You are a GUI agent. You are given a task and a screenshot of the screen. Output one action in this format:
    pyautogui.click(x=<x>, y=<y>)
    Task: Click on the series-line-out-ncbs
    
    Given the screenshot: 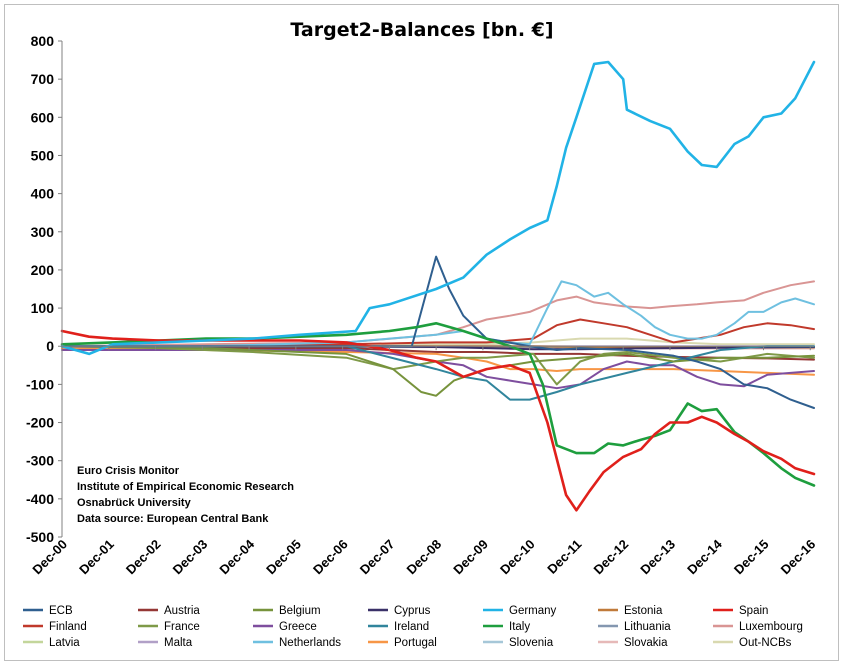 What is the action you would take?
    pyautogui.click(x=438, y=342)
    